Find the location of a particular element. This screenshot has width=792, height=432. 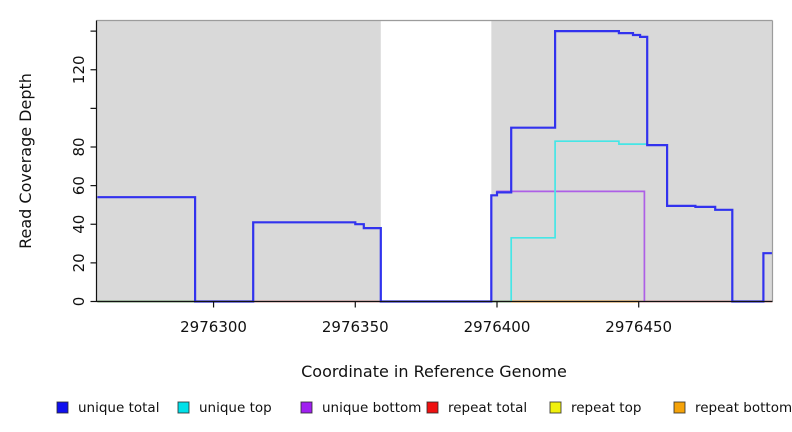

x-axis-title: Coordinate in Reference Genome is located at coordinates (434, 371).